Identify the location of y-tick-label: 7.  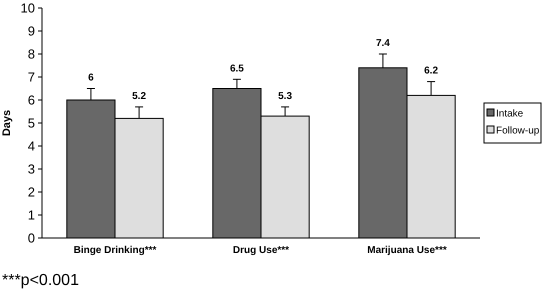
(31, 77).